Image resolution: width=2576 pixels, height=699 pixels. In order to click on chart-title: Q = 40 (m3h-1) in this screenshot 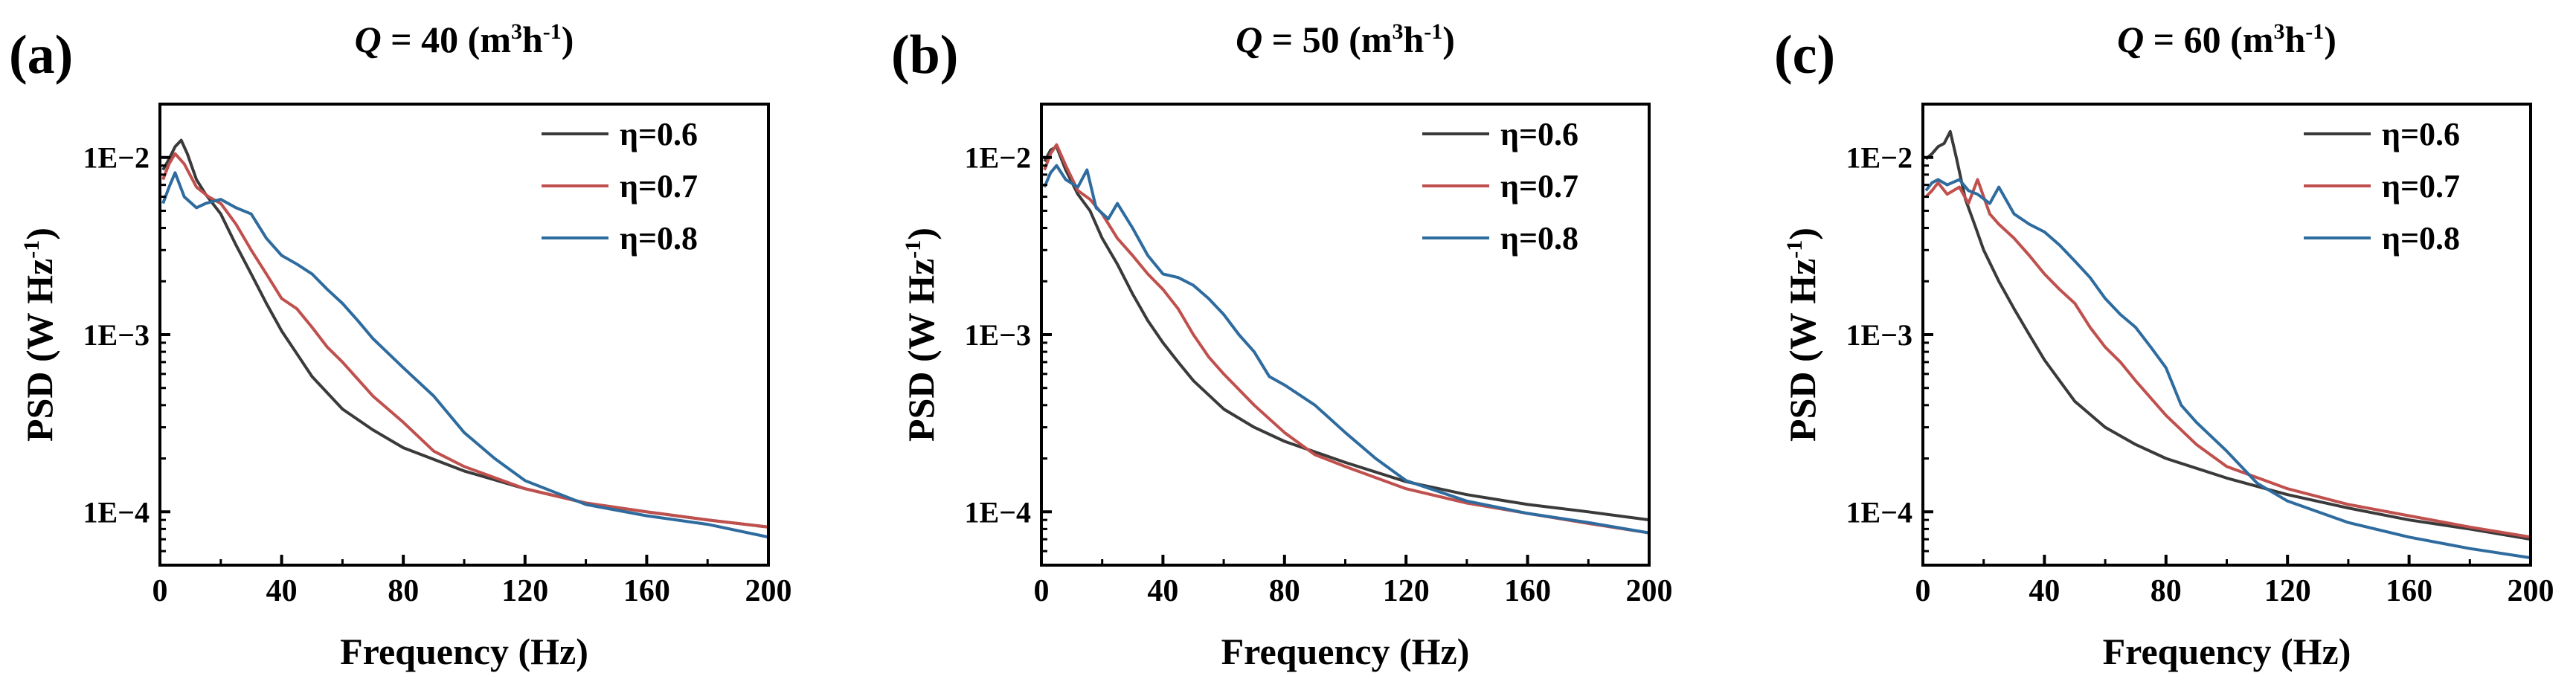, I will do `click(464, 40)`.